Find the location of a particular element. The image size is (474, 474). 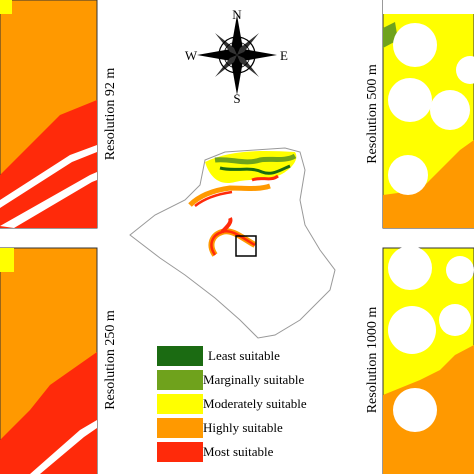

compass-east: E is located at coordinates (284, 55).